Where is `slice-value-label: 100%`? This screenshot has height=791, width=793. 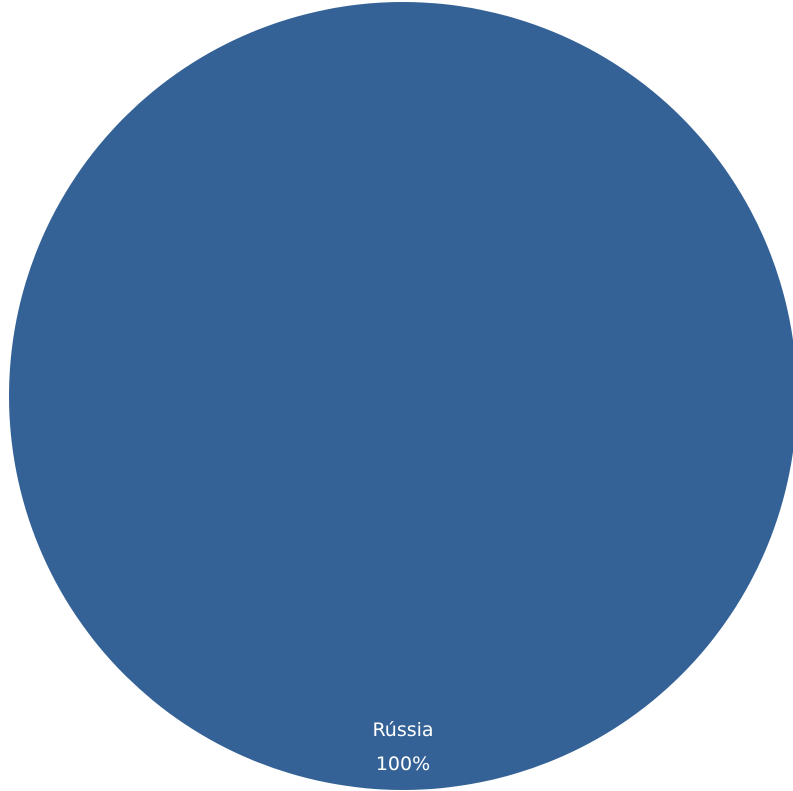
slice-value-label: 100% is located at coordinates (403, 764).